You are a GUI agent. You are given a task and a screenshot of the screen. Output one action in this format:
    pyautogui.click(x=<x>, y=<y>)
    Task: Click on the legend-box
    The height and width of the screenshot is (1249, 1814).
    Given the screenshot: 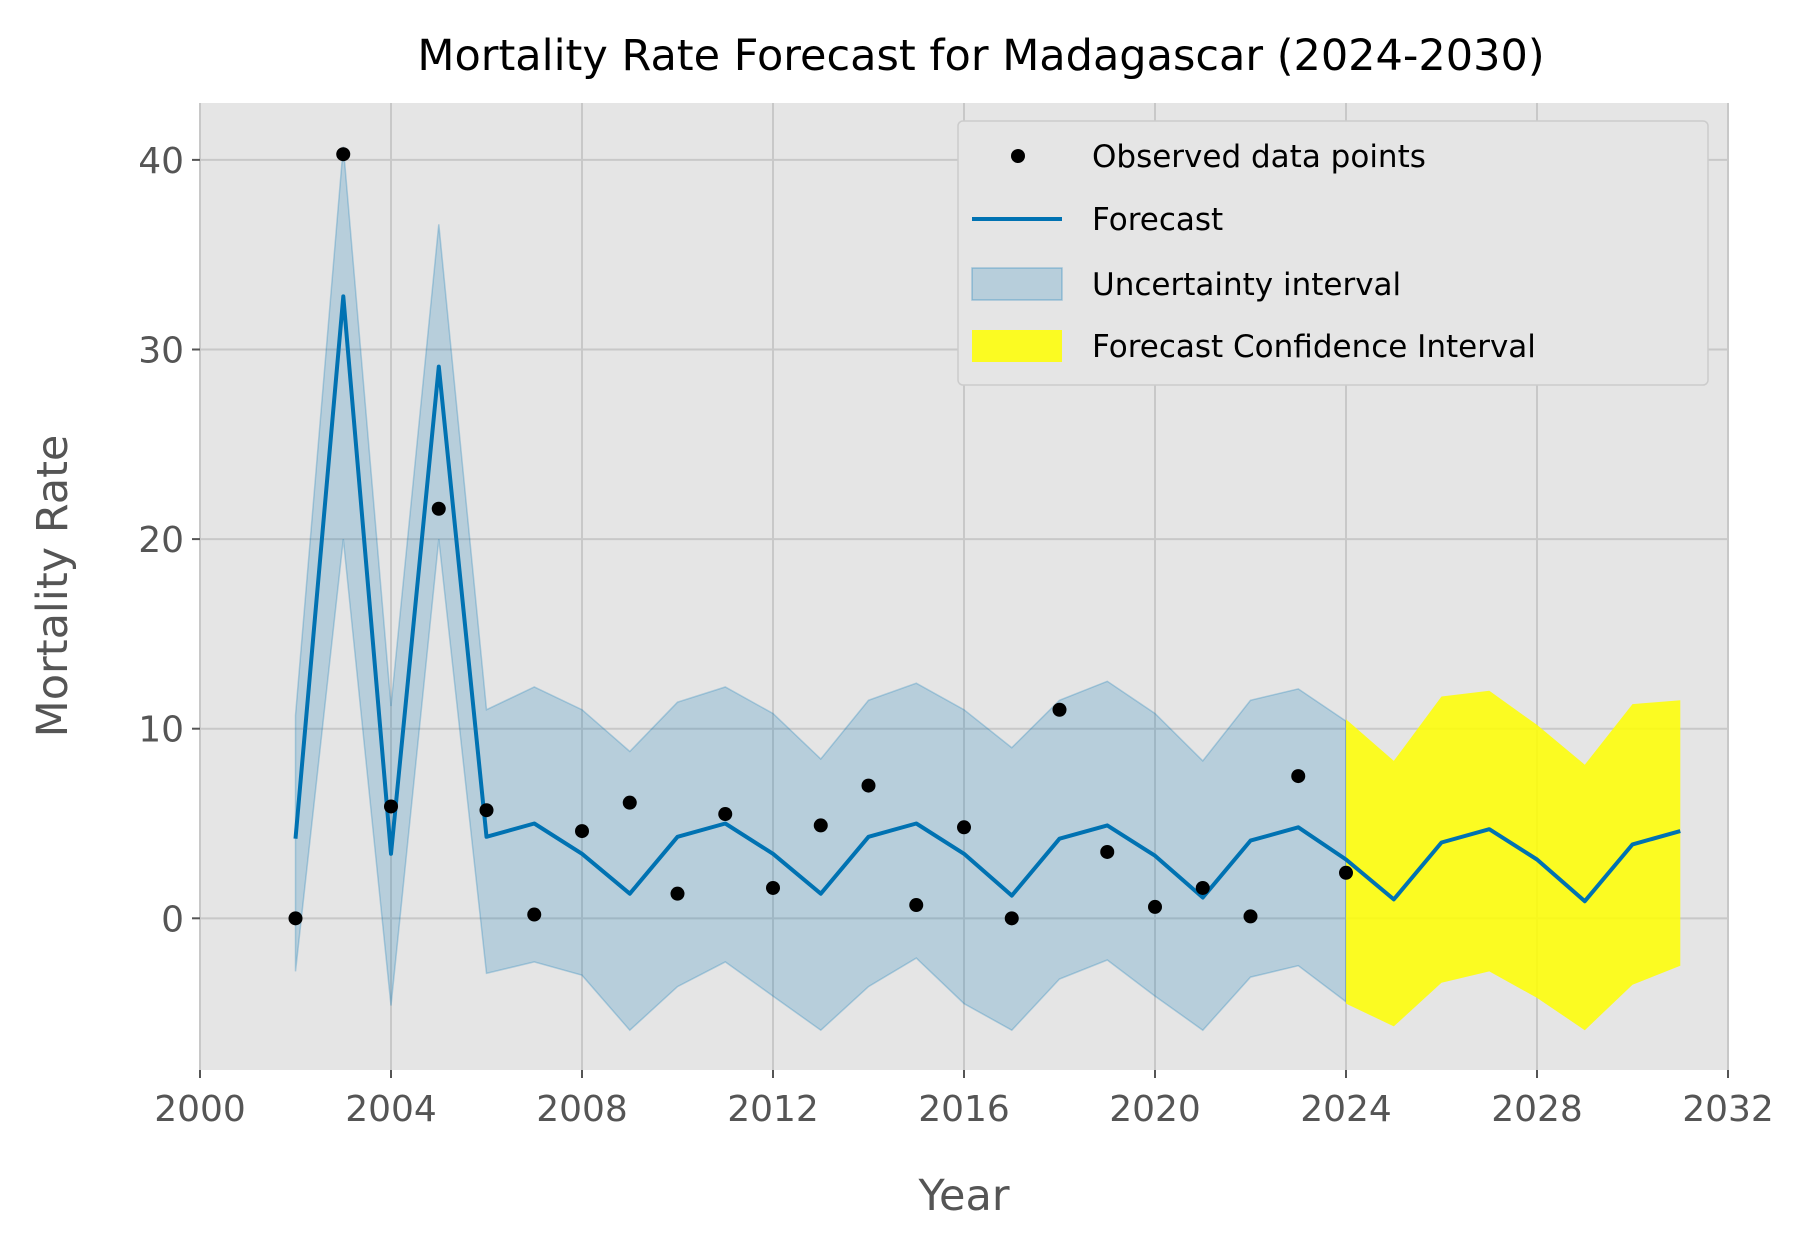 What is the action you would take?
    pyautogui.click(x=1333, y=253)
    